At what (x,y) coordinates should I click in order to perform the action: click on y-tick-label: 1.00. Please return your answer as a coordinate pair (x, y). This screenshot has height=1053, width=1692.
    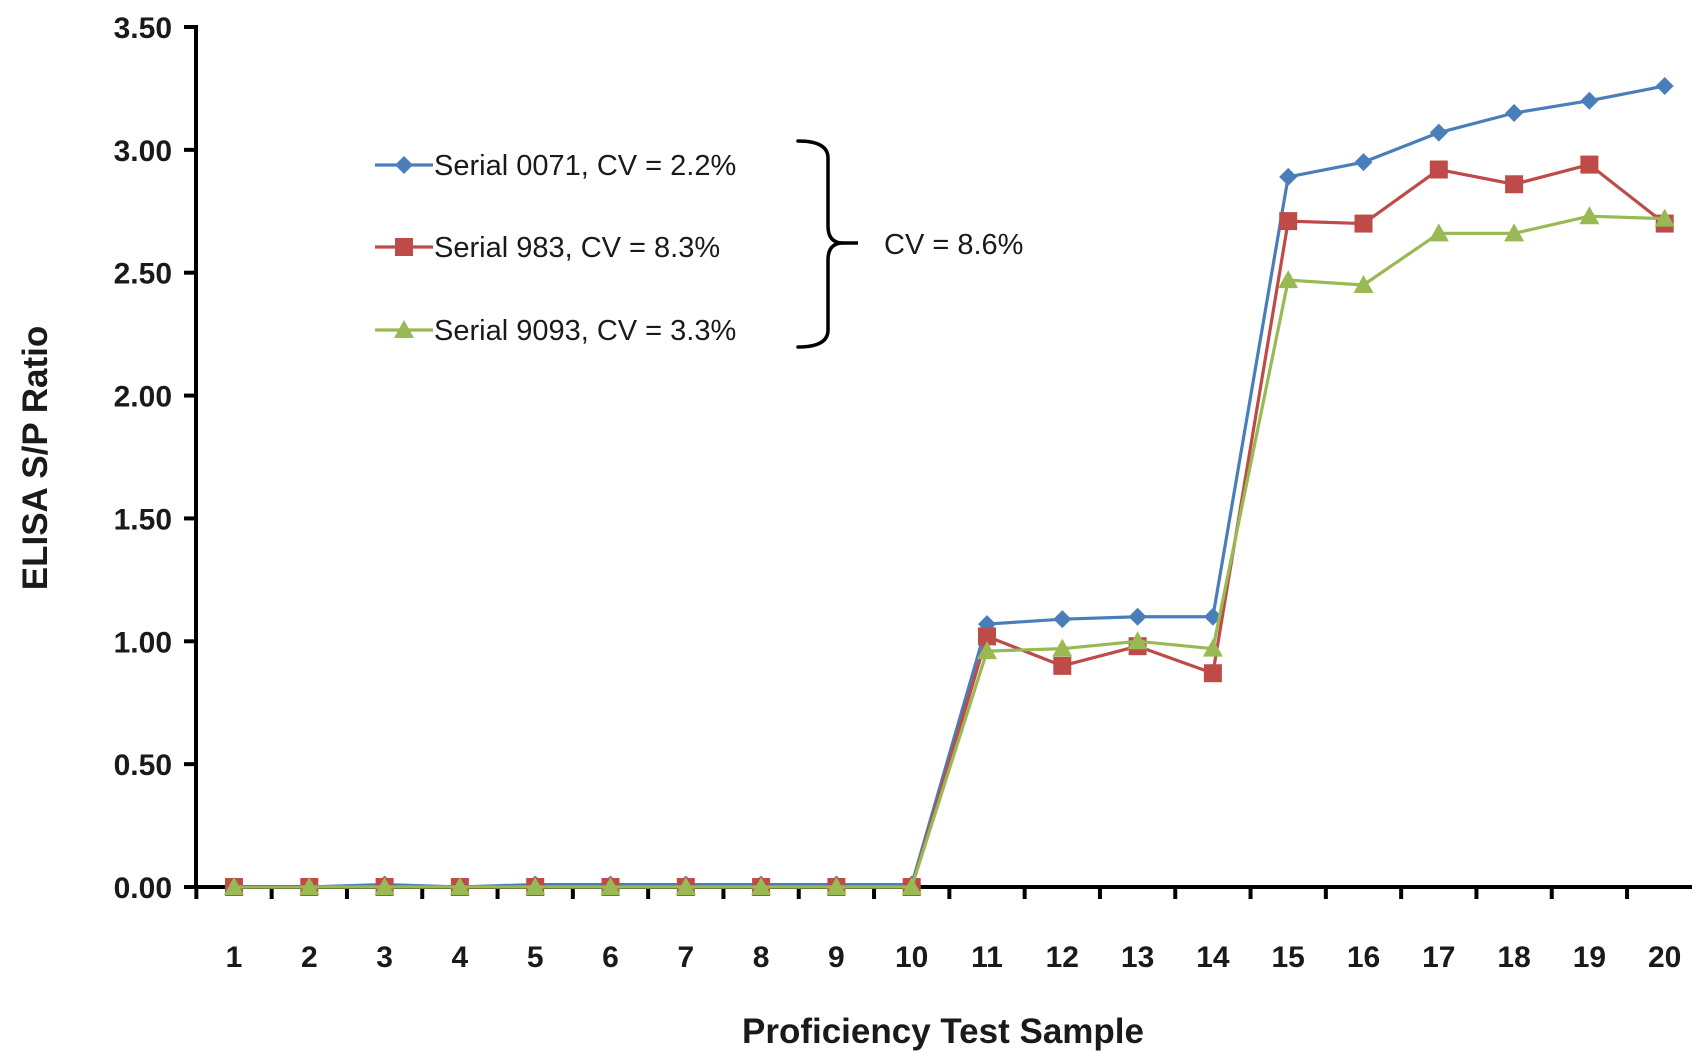
    Looking at the image, I should click on (143, 642).